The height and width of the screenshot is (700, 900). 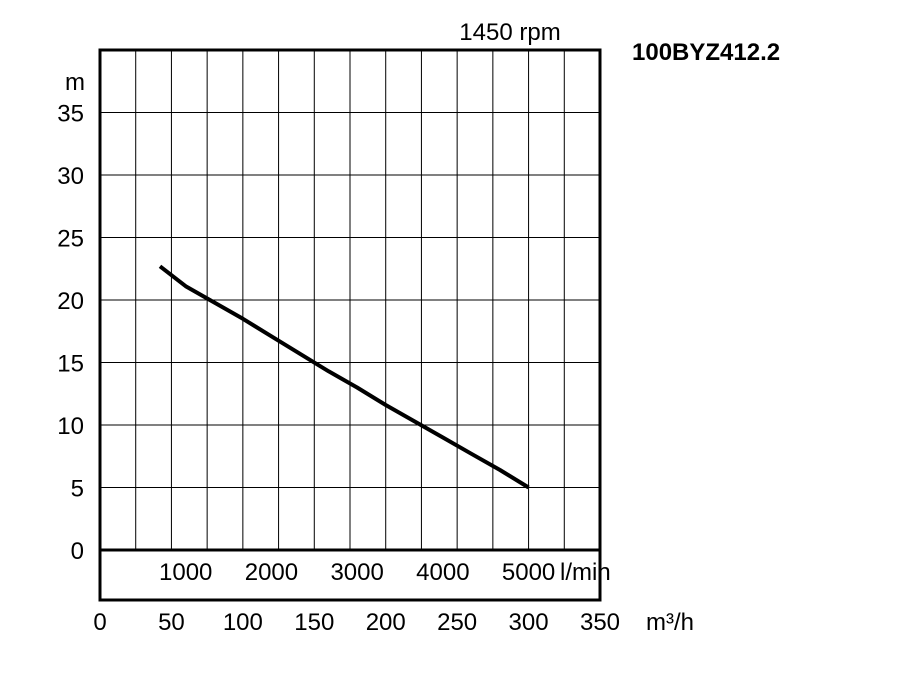 I want to click on y-tick-label: 35, so click(x=70, y=114).